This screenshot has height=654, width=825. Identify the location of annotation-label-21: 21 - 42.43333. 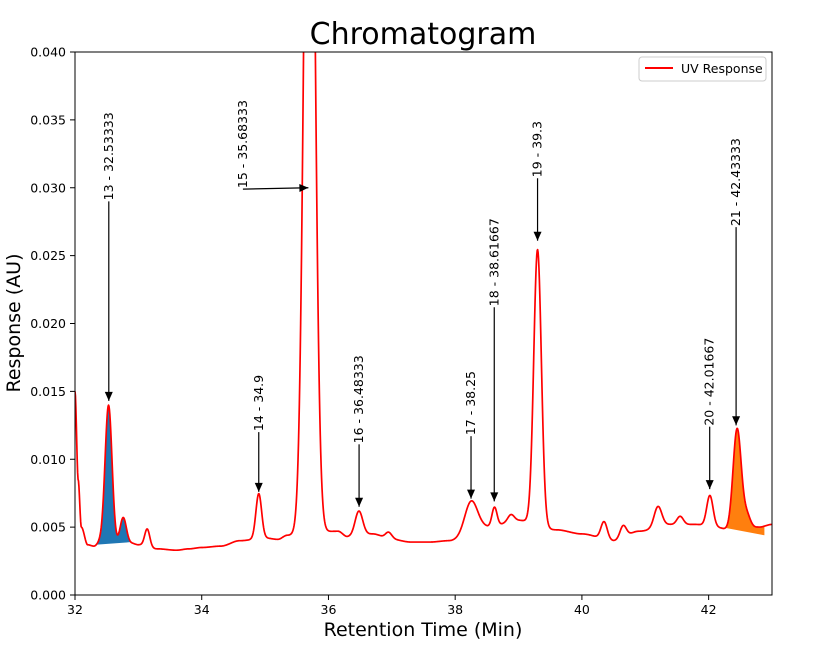
(735, 182).